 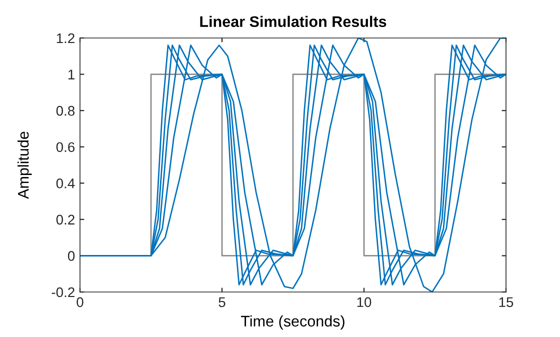 I want to click on y-tick-label: 1, so click(x=71, y=75).